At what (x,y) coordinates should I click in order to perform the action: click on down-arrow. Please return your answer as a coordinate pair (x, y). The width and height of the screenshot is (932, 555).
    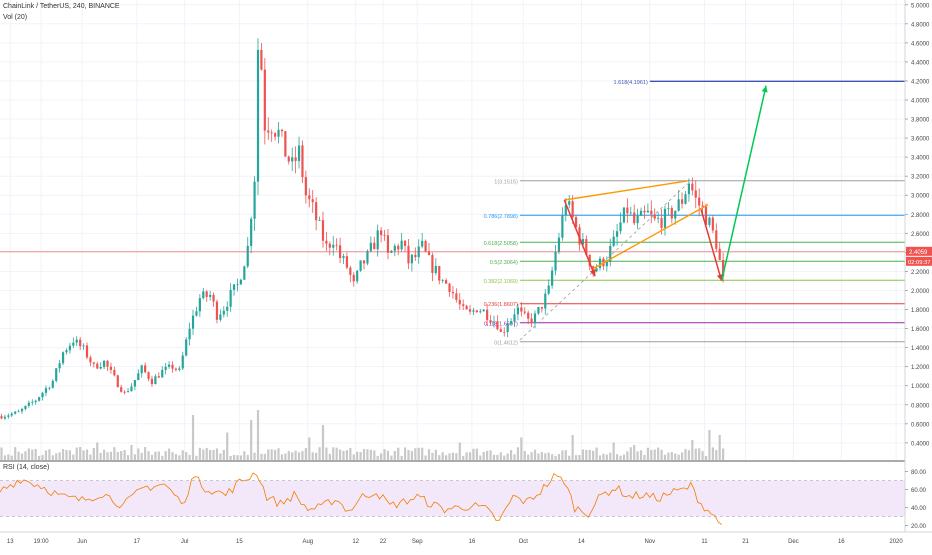
    Looking at the image, I should click on (579, 238).